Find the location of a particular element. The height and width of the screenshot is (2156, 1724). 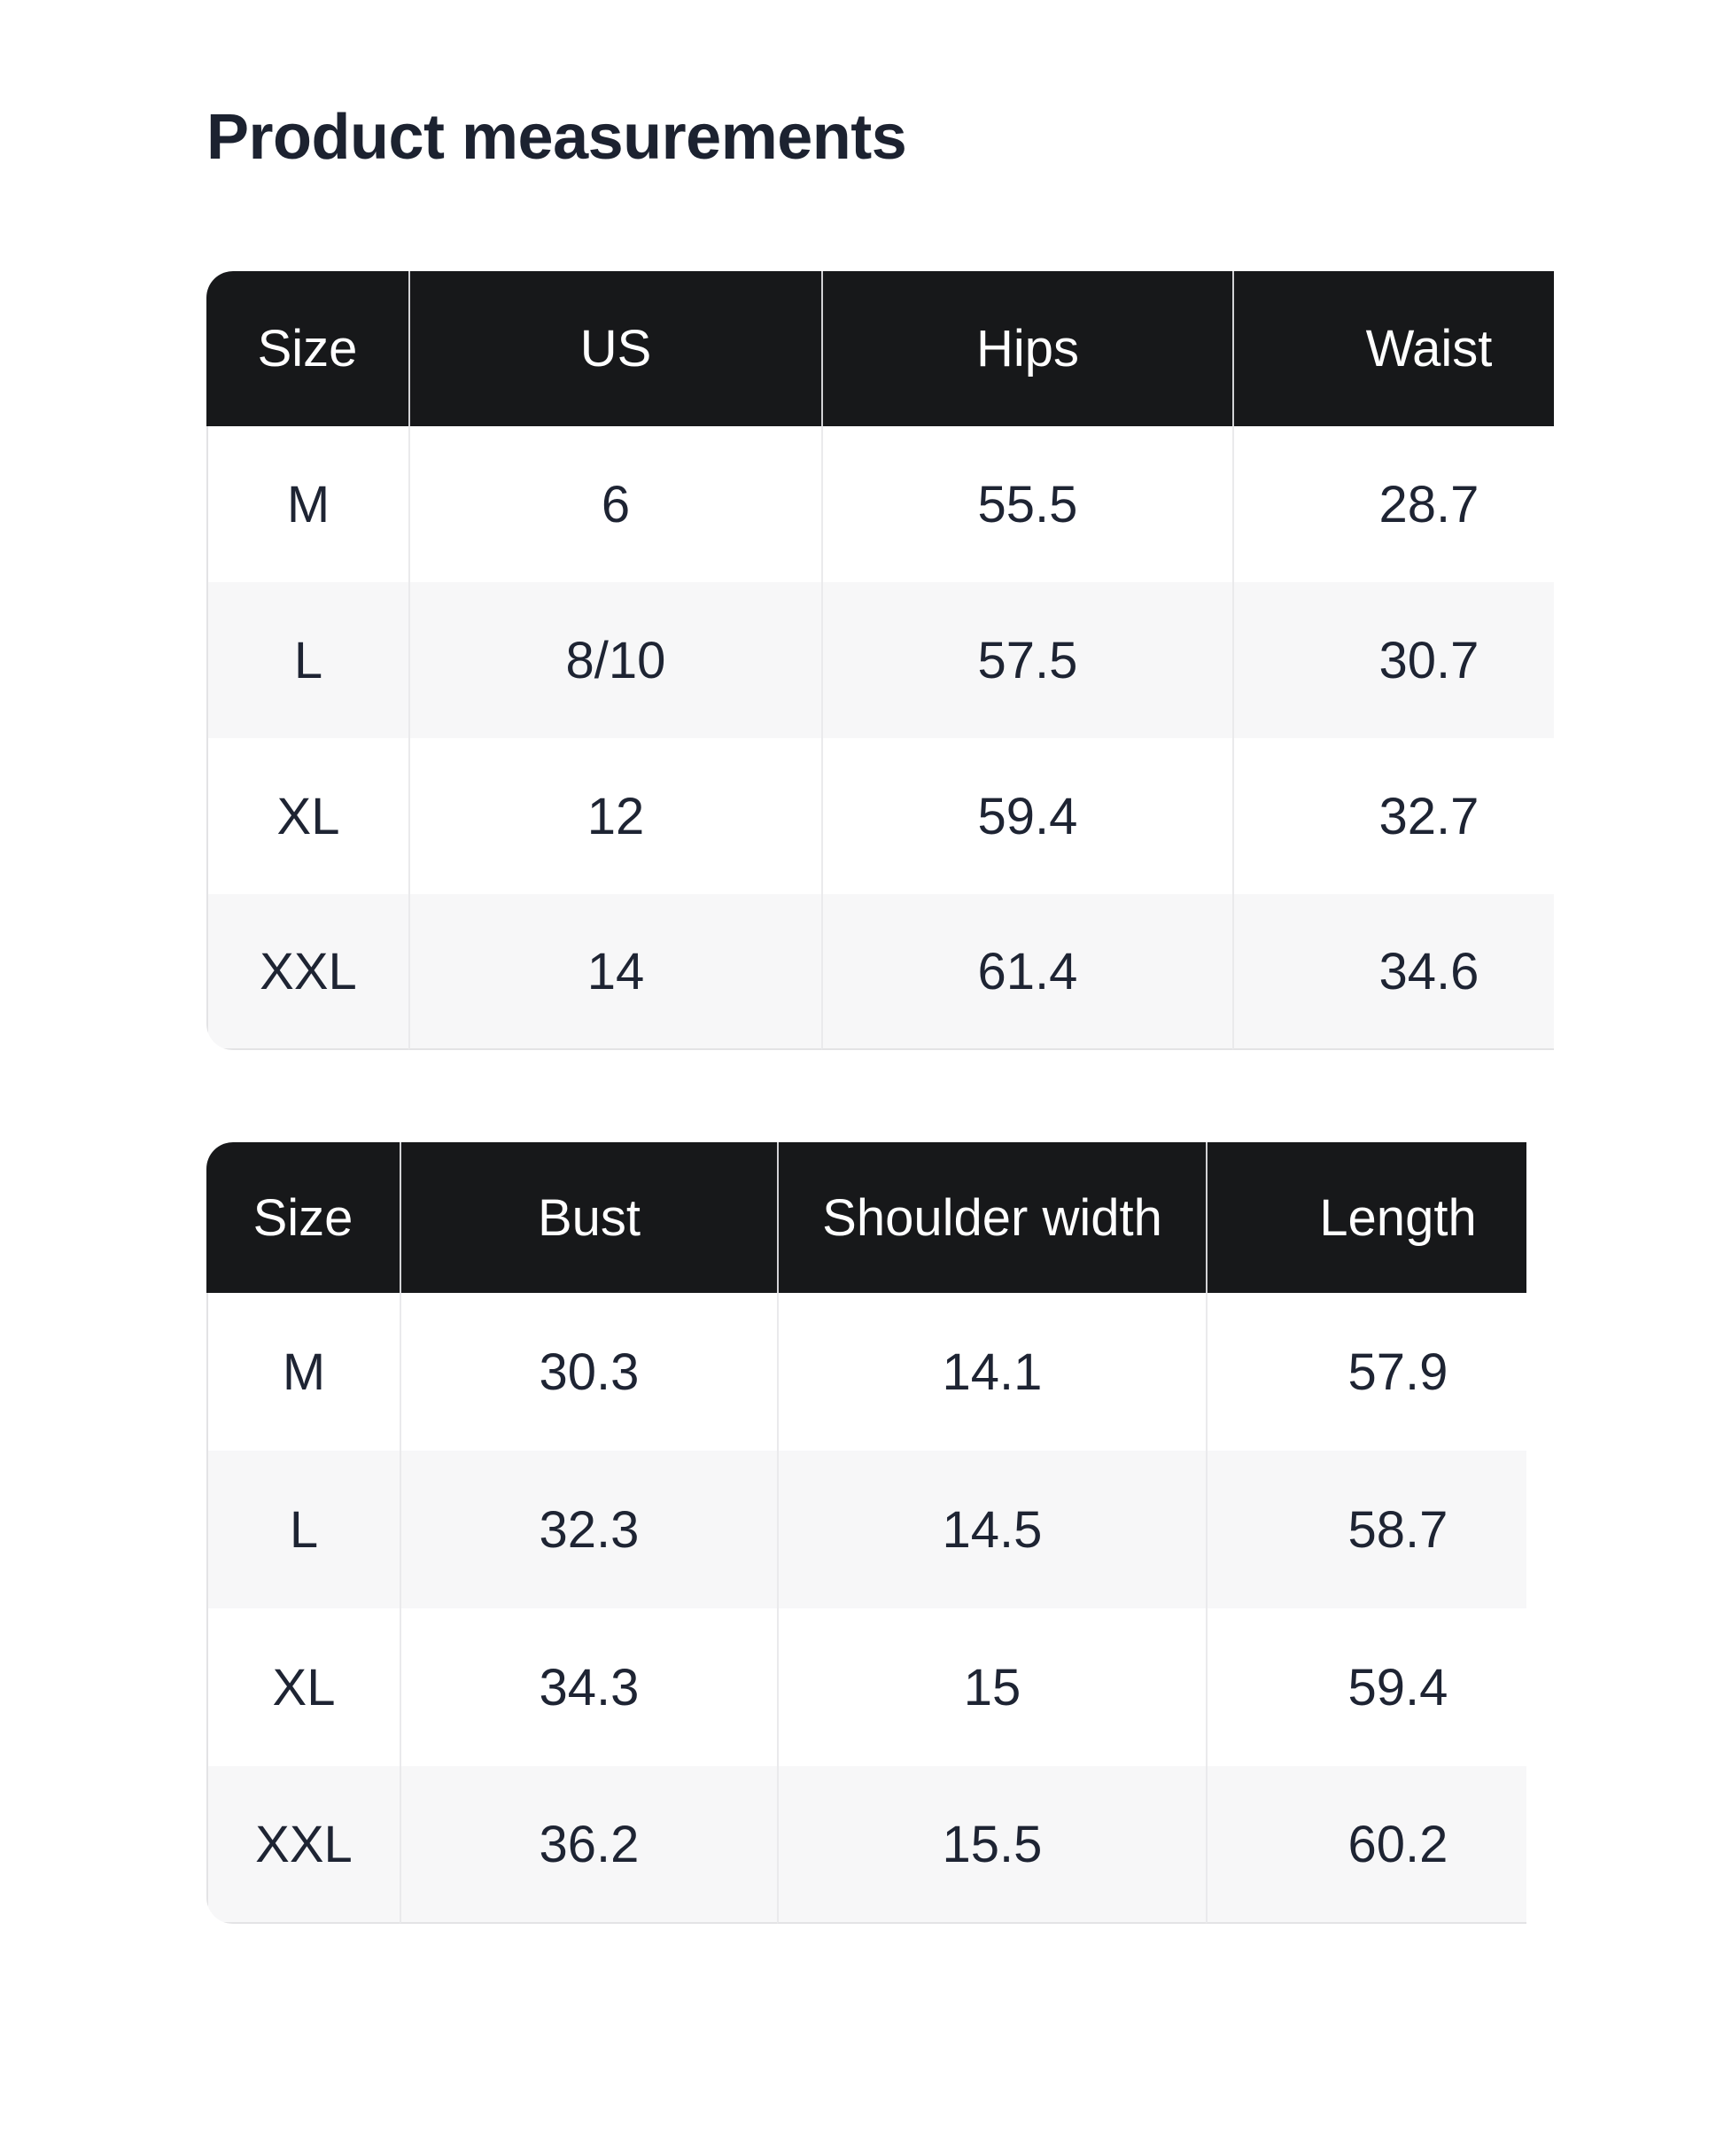

measurement-cell: 14.5 is located at coordinates (991, 1530).